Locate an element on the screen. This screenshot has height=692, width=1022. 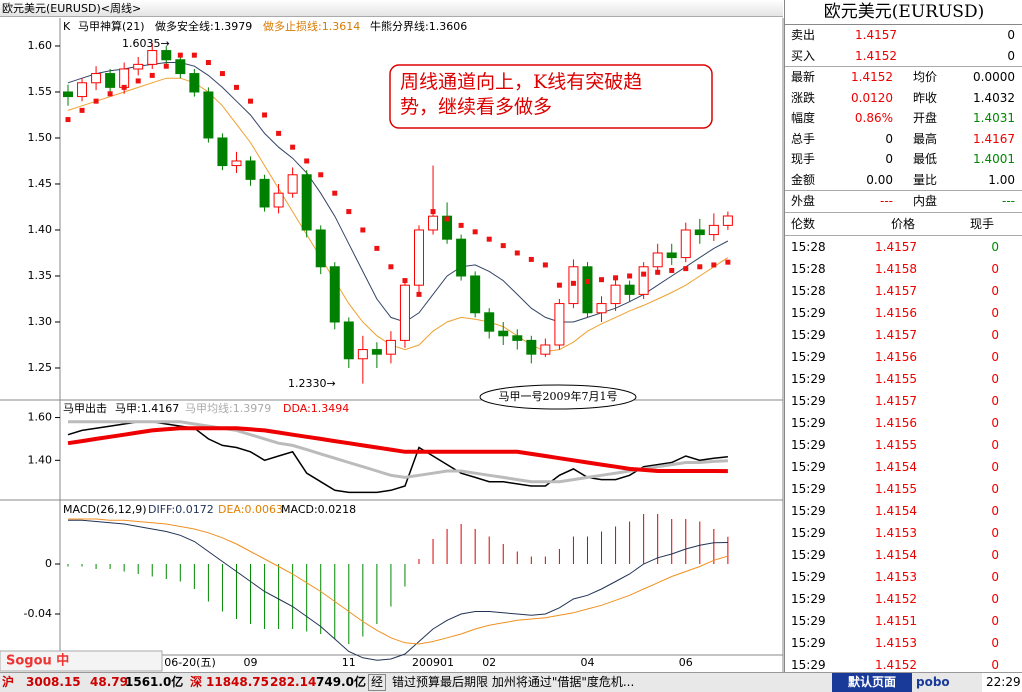
indicator-value: 马甲均线:1.3979 is located at coordinates (228, 408).